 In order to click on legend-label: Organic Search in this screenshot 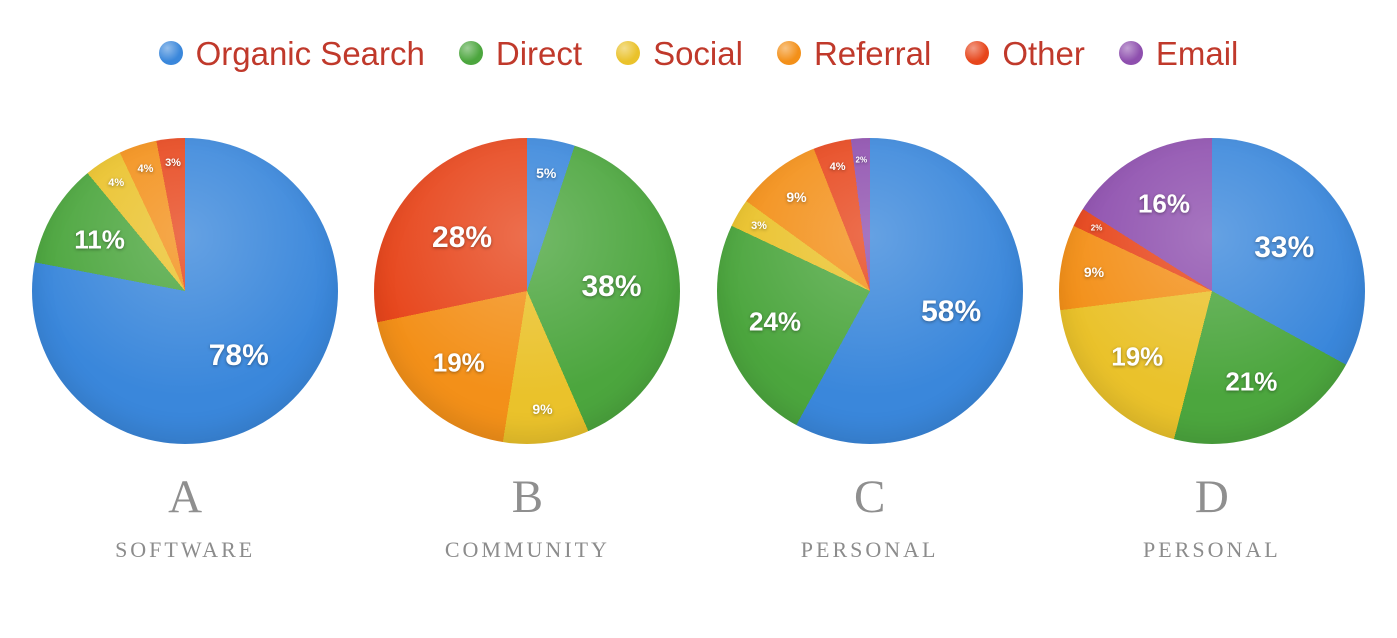, I will do `click(310, 53)`.